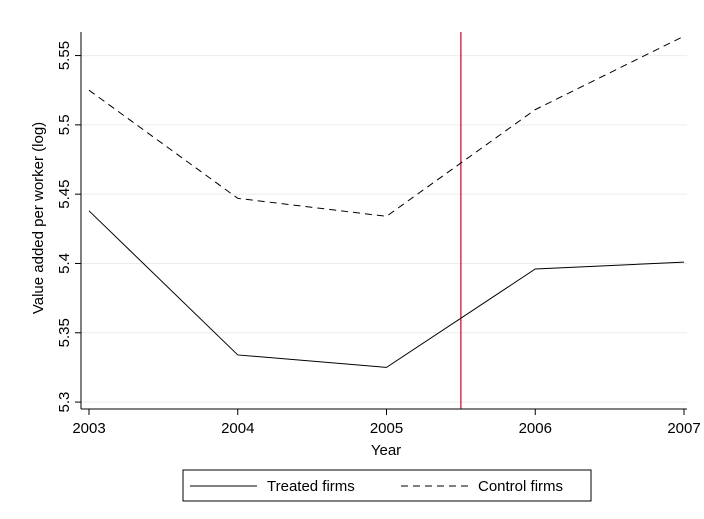 This screenshot has width=704, height=519. Describe the element at coordinates (88, 428) in the screenshot. I see `x-tick-label: 2003` at that location.